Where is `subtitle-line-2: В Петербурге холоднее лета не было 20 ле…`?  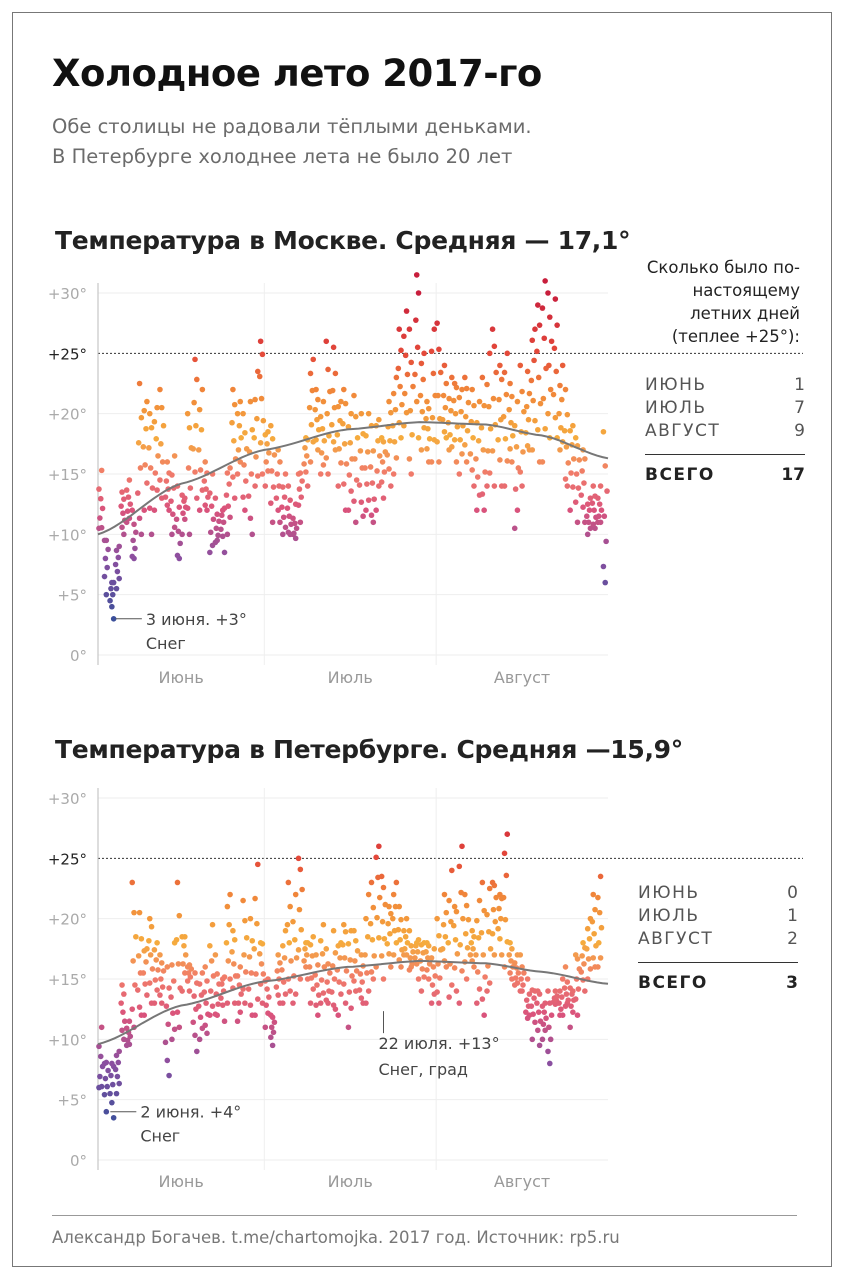 subtitle-line-2: В Петербурге холоднее лета не было 20 ле… is located at coordinates (282, 156).